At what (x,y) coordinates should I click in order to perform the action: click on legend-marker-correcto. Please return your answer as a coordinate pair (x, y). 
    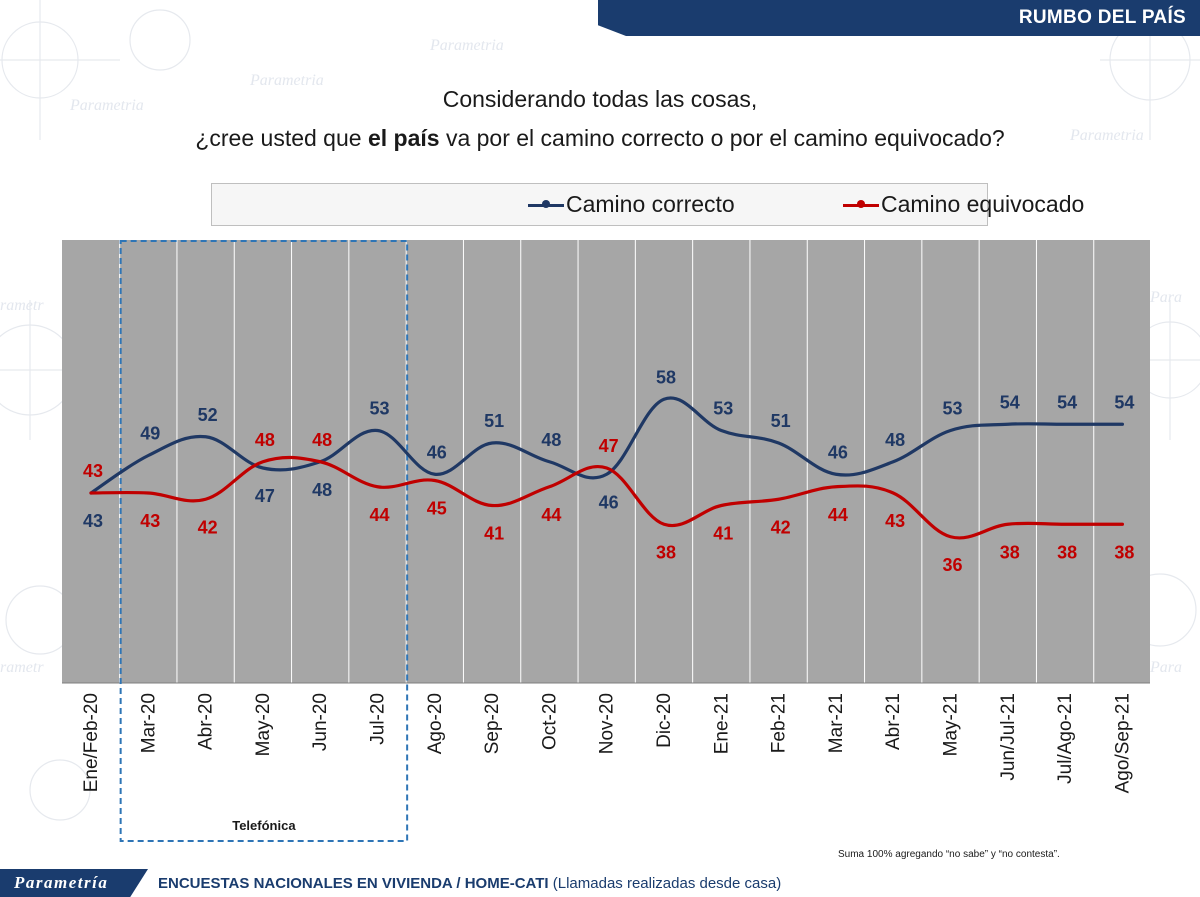
    Looking at the image, I should click on (546, 204).